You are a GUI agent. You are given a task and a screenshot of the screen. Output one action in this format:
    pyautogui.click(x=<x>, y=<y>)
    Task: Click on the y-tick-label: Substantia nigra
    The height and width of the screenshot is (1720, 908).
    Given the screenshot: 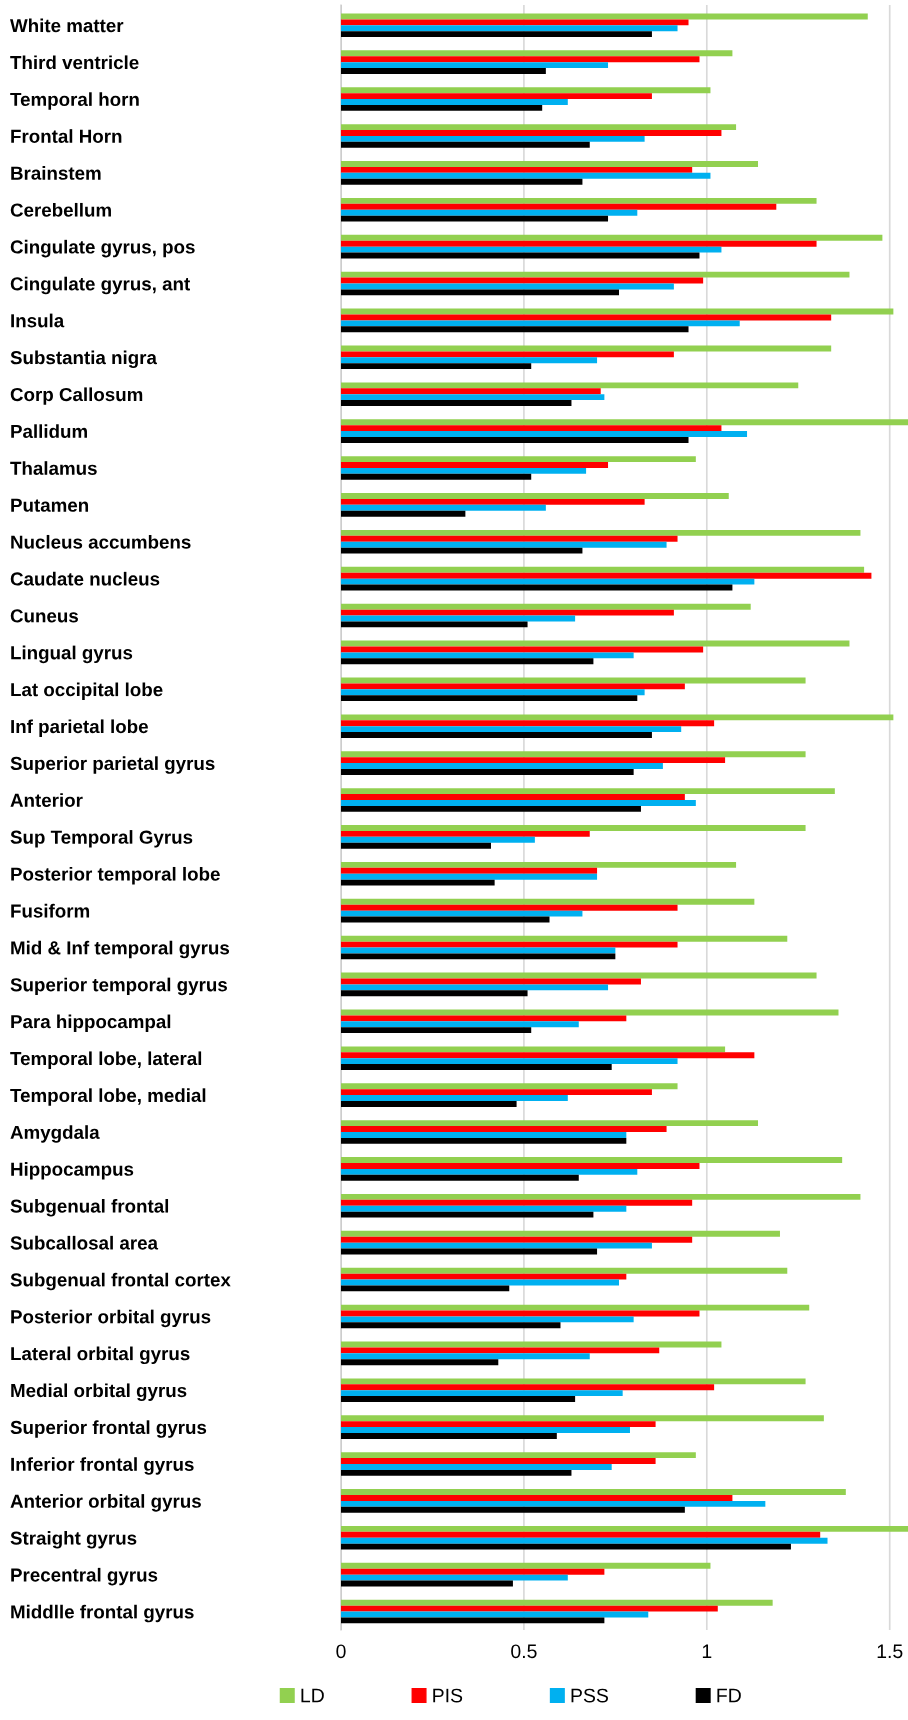 What is the action you would take?
    pyautogui.click(x=84, y=359)
    